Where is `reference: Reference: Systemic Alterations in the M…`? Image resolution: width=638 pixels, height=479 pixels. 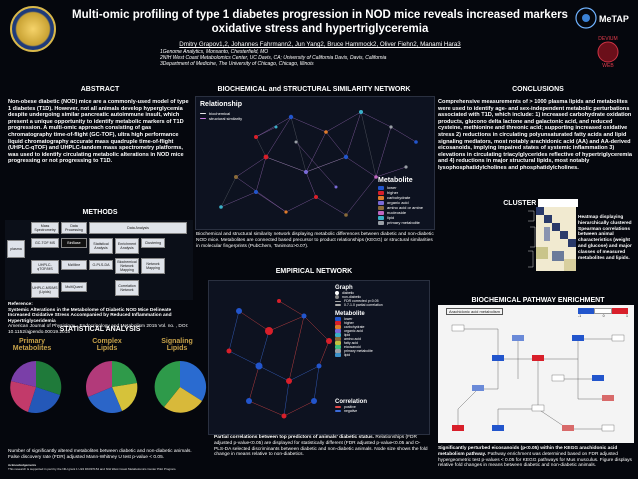
reference: Reference: Systemic Alterations in the M… is located at coordinates (100, 319).